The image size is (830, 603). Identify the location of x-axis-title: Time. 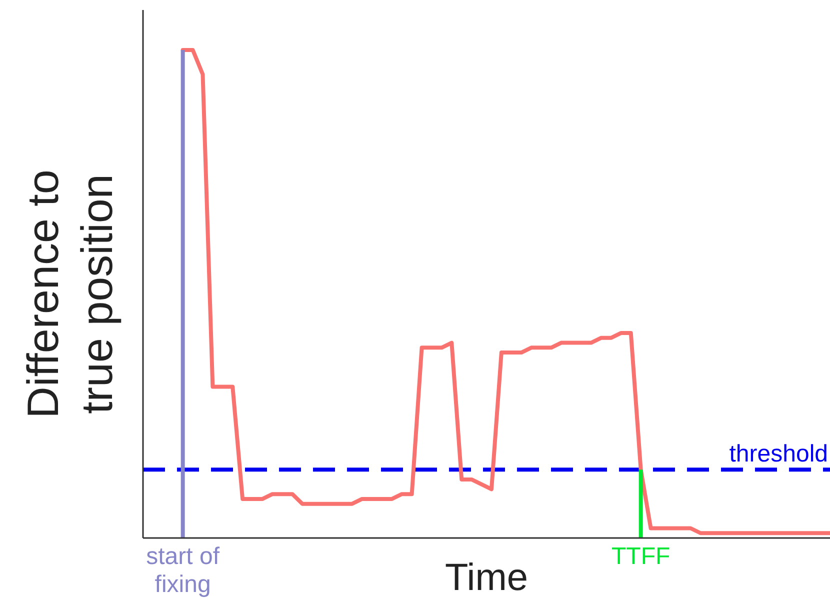
(486, 578).